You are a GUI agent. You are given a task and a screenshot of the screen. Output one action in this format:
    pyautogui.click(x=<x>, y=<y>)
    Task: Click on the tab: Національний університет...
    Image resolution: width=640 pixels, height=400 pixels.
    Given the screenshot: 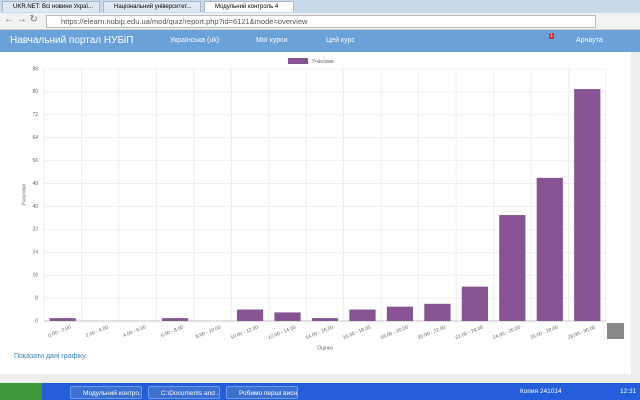 What is the action you would take?
    pyautogui.click(x=152, y=6)
    